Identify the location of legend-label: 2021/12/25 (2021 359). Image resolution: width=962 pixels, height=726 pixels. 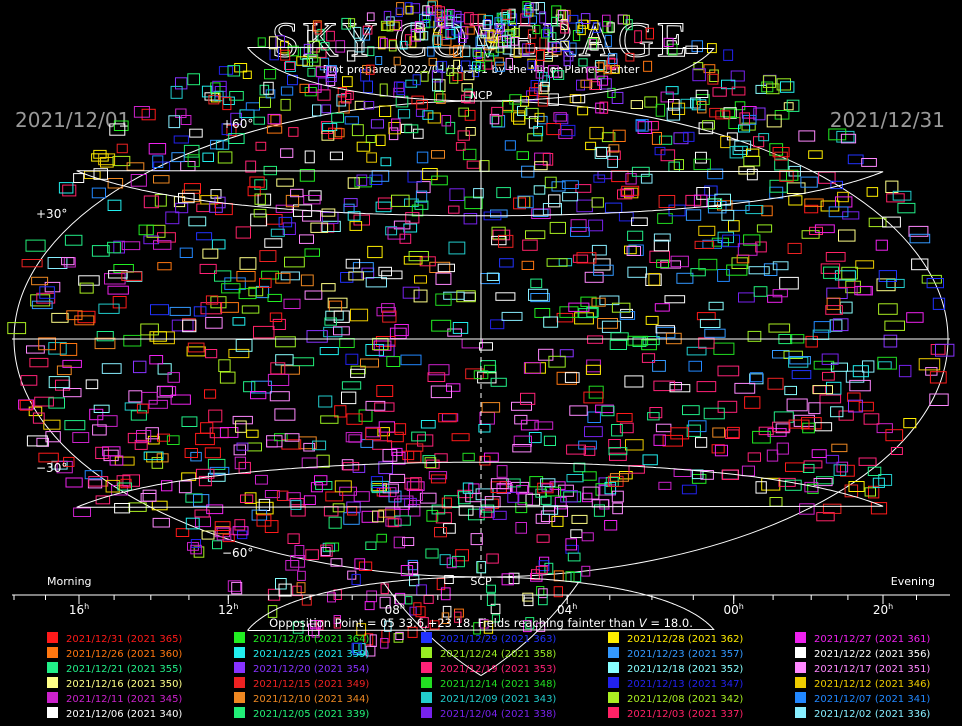
(311, 654).